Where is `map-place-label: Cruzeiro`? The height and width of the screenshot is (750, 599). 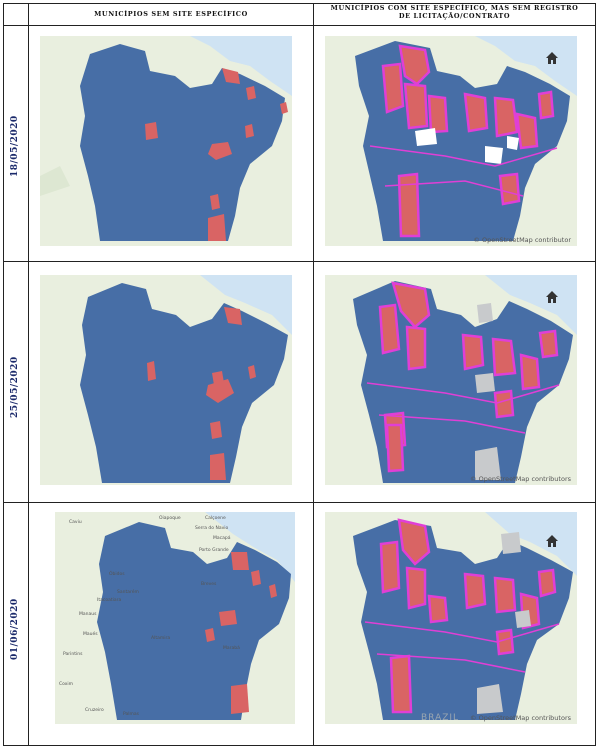
map-place-label: Cruzeiro is located at coordinates (94, 710).